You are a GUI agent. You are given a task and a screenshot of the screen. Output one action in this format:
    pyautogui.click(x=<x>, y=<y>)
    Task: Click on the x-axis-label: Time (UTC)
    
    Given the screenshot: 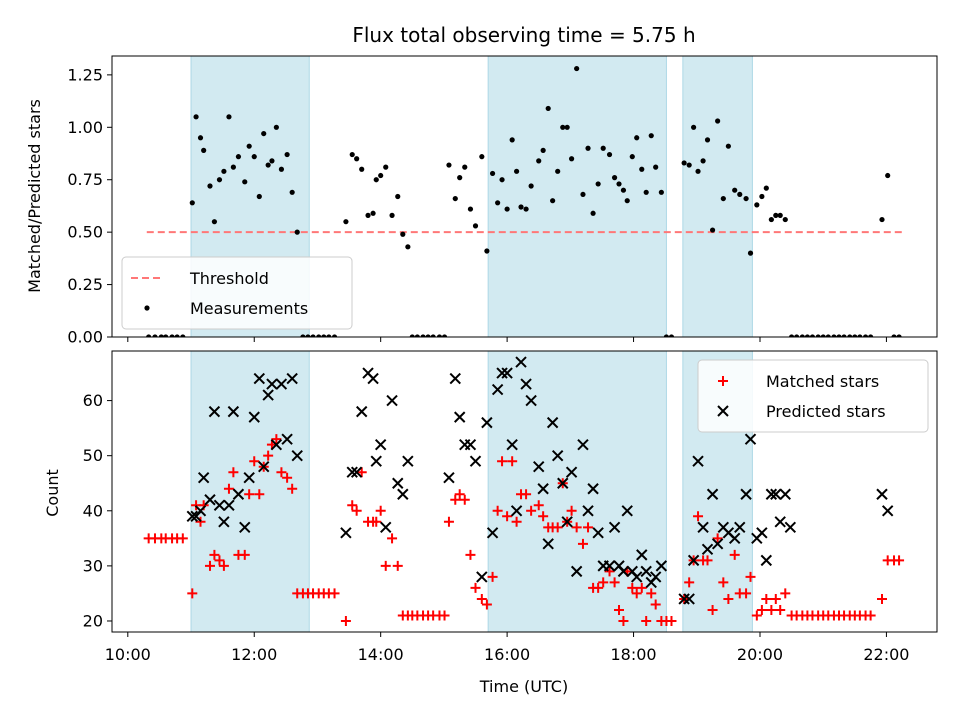 What is the action you would take?
    pyautogui.click(x=523, y=686)
    